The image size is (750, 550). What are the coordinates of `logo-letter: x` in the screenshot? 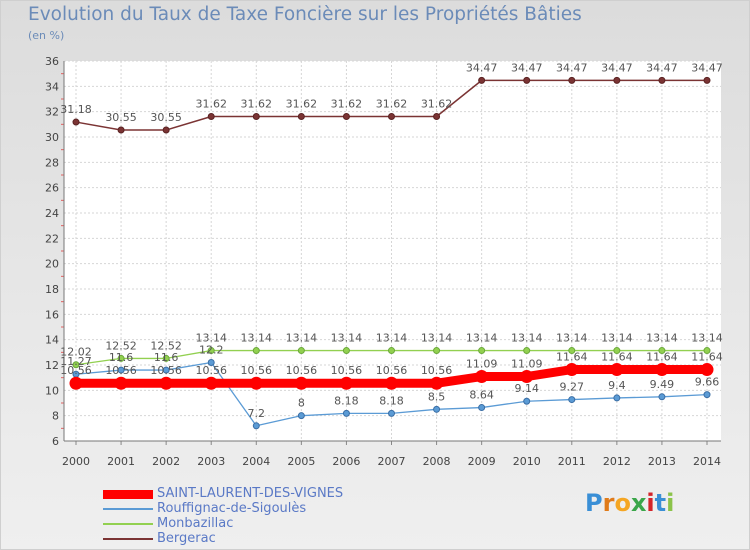 It's located at (638, 503).